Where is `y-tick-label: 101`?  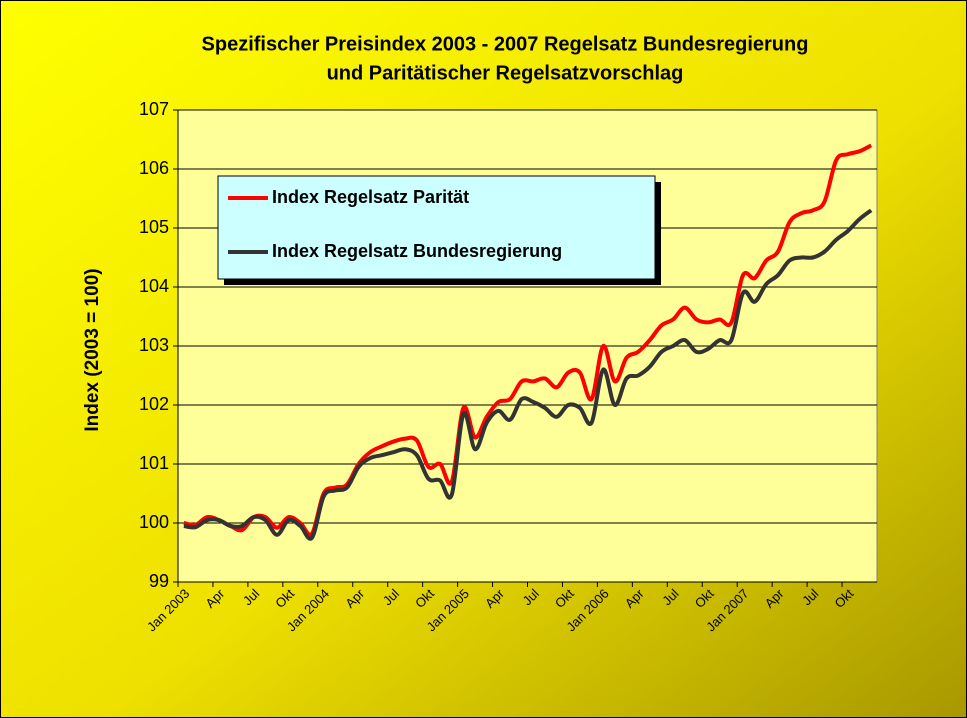
y-tick-label: 101 is located at coordinates (154, 463).